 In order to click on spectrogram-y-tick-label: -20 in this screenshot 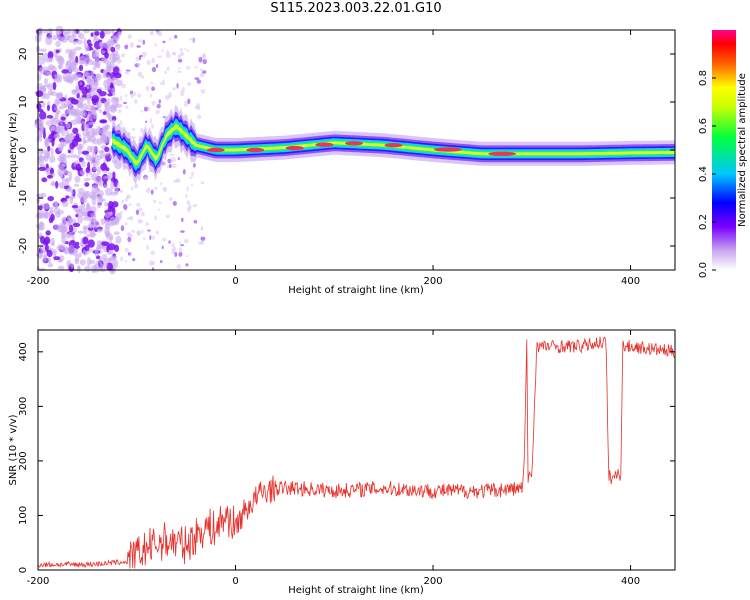, I will do `click(23, 246)`.